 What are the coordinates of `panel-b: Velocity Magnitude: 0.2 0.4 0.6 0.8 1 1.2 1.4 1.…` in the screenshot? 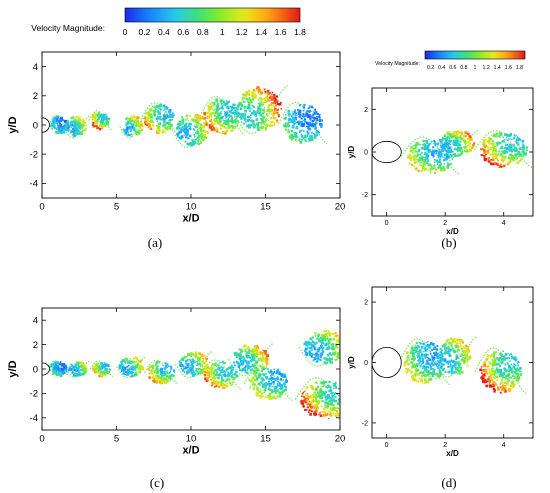 It's located at (440, 150).